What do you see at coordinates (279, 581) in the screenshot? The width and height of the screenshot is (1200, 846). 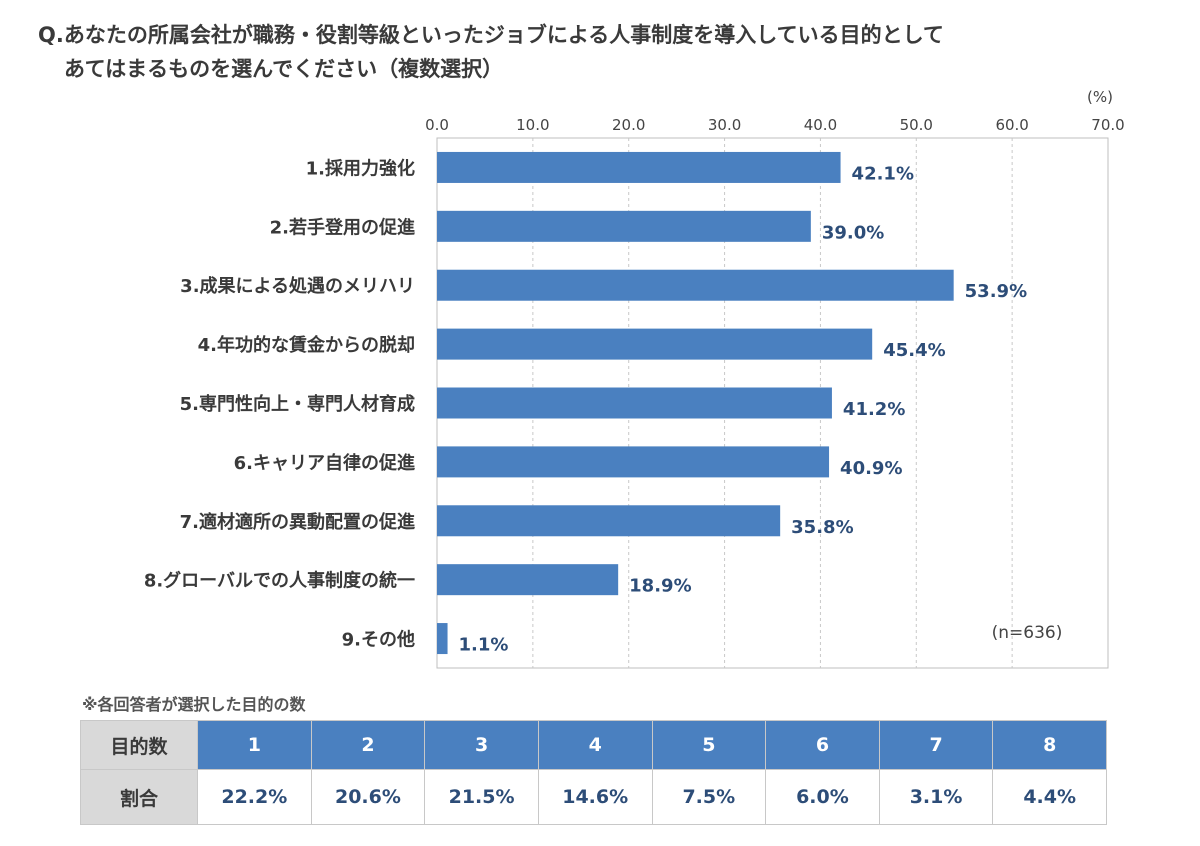 I see `category-label: 8.グローバルでの人事制度の統一` at bounding box center [279, 581].